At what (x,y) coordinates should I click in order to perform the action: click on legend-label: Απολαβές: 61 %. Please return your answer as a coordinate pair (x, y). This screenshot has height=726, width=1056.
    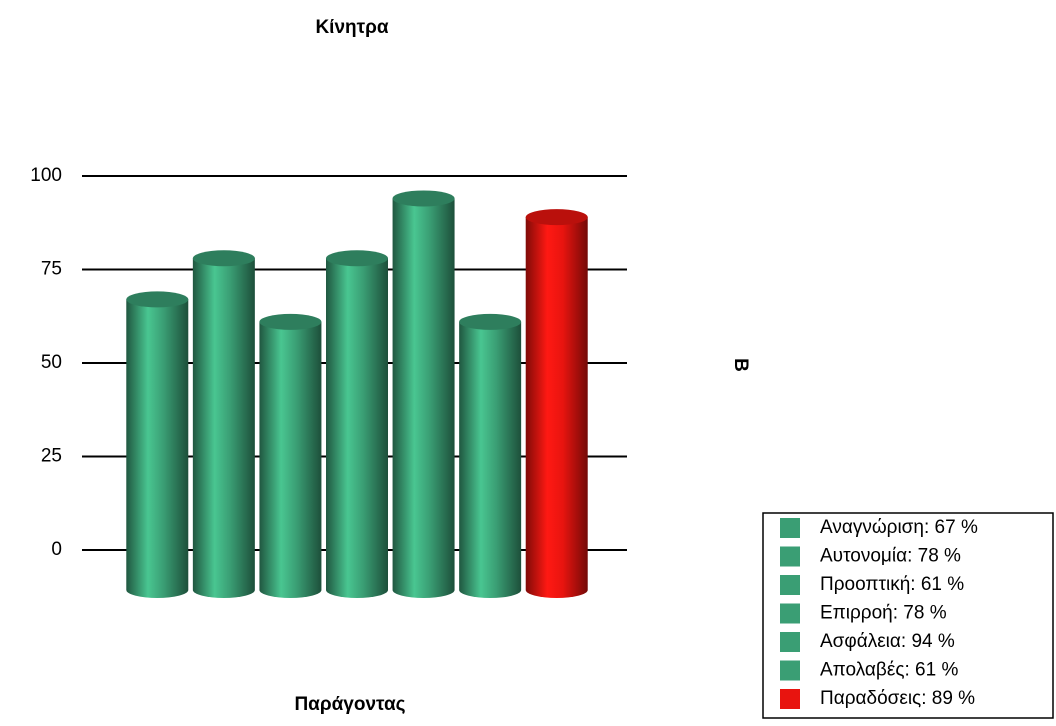
    Looking at the image, I should click on (889, 670).